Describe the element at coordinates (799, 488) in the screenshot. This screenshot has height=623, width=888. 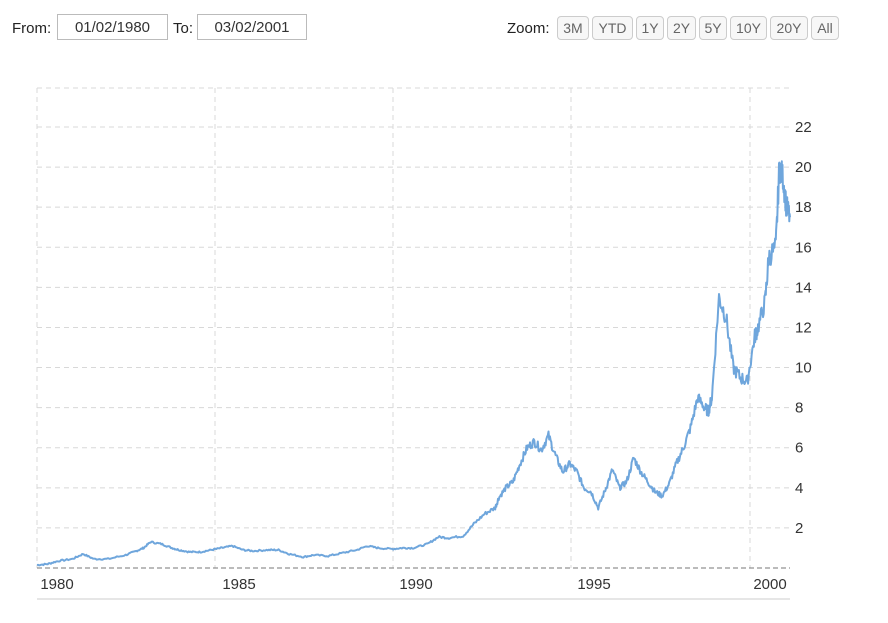
I see `y-tick-label: 4` at that location.